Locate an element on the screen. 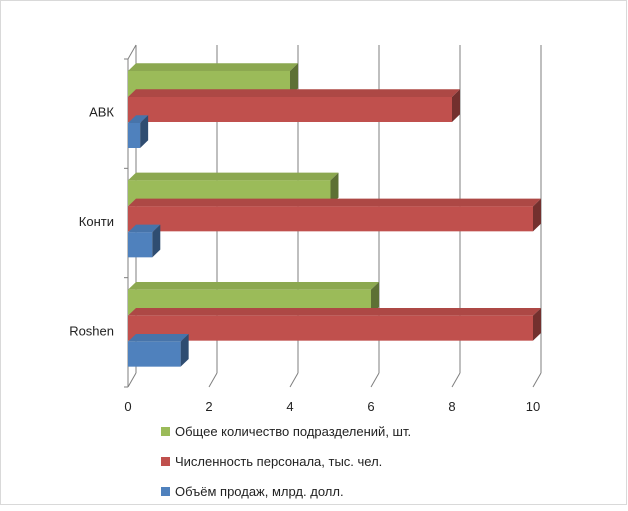 Image resolution: width=628 pixels, height=511 pixels. legend-item: Численность персонала, тыс. чел. is located at coordinates (286, 461).